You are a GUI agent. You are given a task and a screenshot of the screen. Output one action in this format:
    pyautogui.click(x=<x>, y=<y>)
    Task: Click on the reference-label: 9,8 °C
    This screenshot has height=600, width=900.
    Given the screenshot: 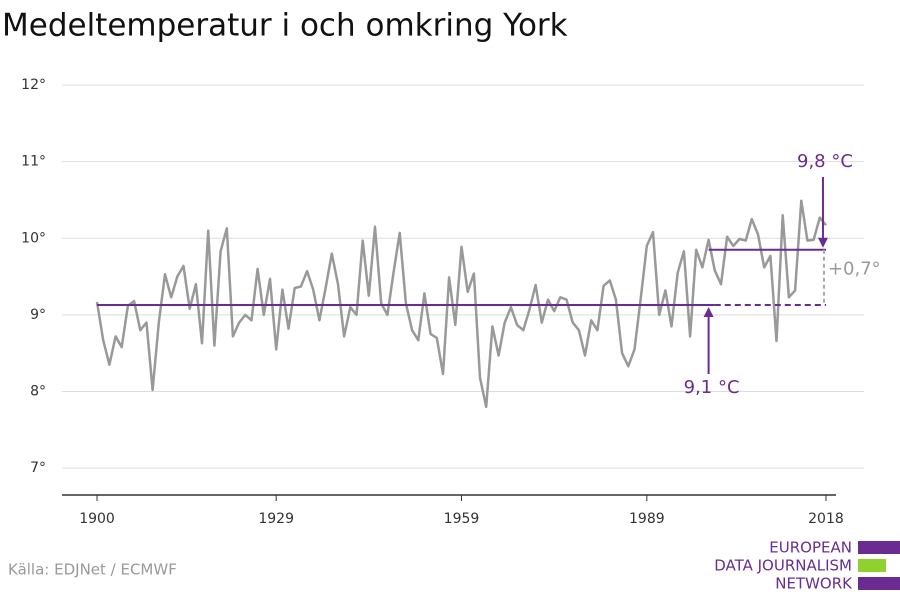 What is the action you would take?
    pyautogui.click(x=825, y=161)
    